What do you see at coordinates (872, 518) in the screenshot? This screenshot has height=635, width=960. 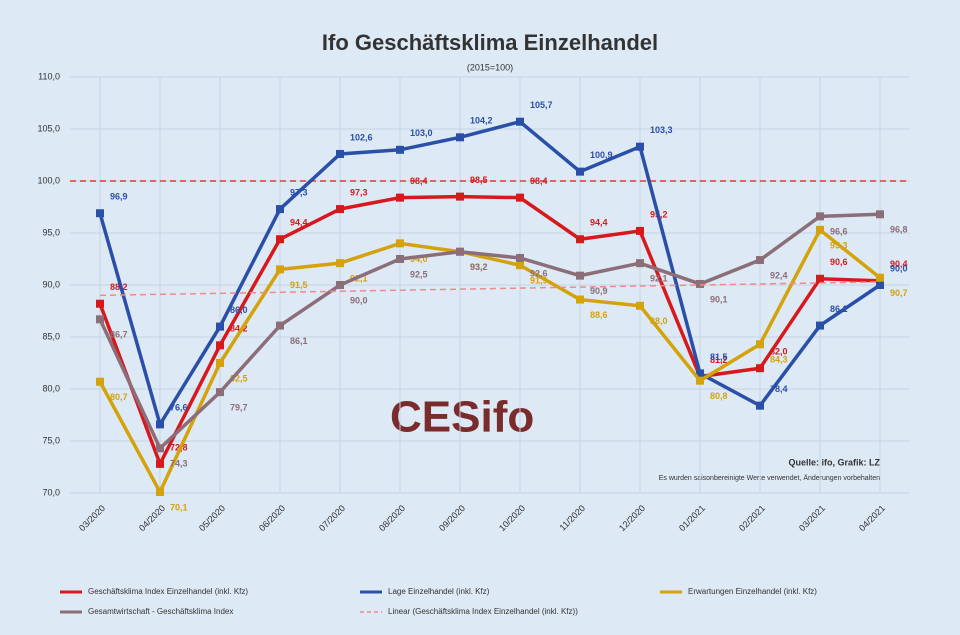 I see `x-tick-label: 04/2021` at bounding box center [872, 518].